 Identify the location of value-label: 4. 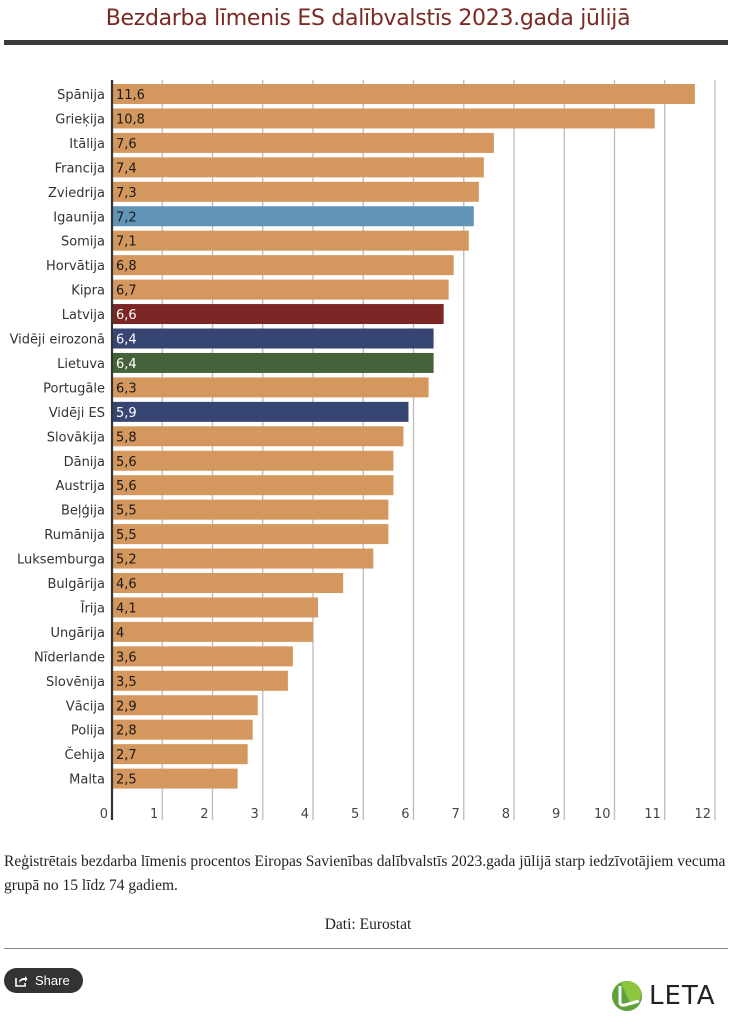
(120, 633).